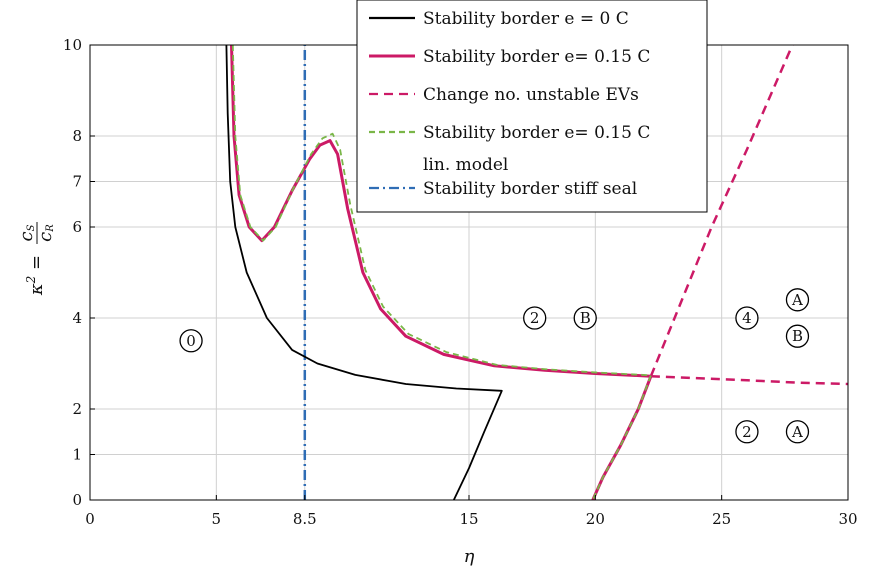  Describe the element at coordinates (526, 19) in the screenshot. I see `legend-label: Stability border e = 0 C` at that location.